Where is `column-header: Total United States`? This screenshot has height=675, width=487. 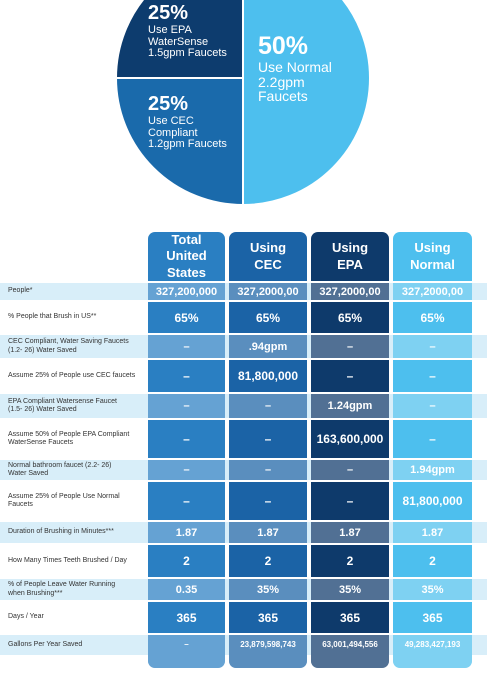
column-header: Total United States is located at coordinates (186, 256).